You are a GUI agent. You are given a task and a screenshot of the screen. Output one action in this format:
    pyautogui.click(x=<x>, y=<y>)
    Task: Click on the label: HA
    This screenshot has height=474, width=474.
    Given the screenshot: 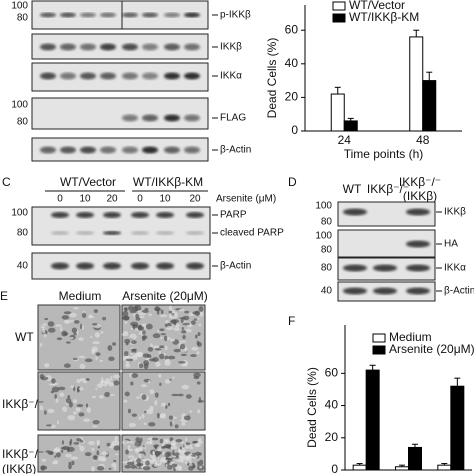 What is the action you would take?
    pyautogui.click(x=451, y=244)
    